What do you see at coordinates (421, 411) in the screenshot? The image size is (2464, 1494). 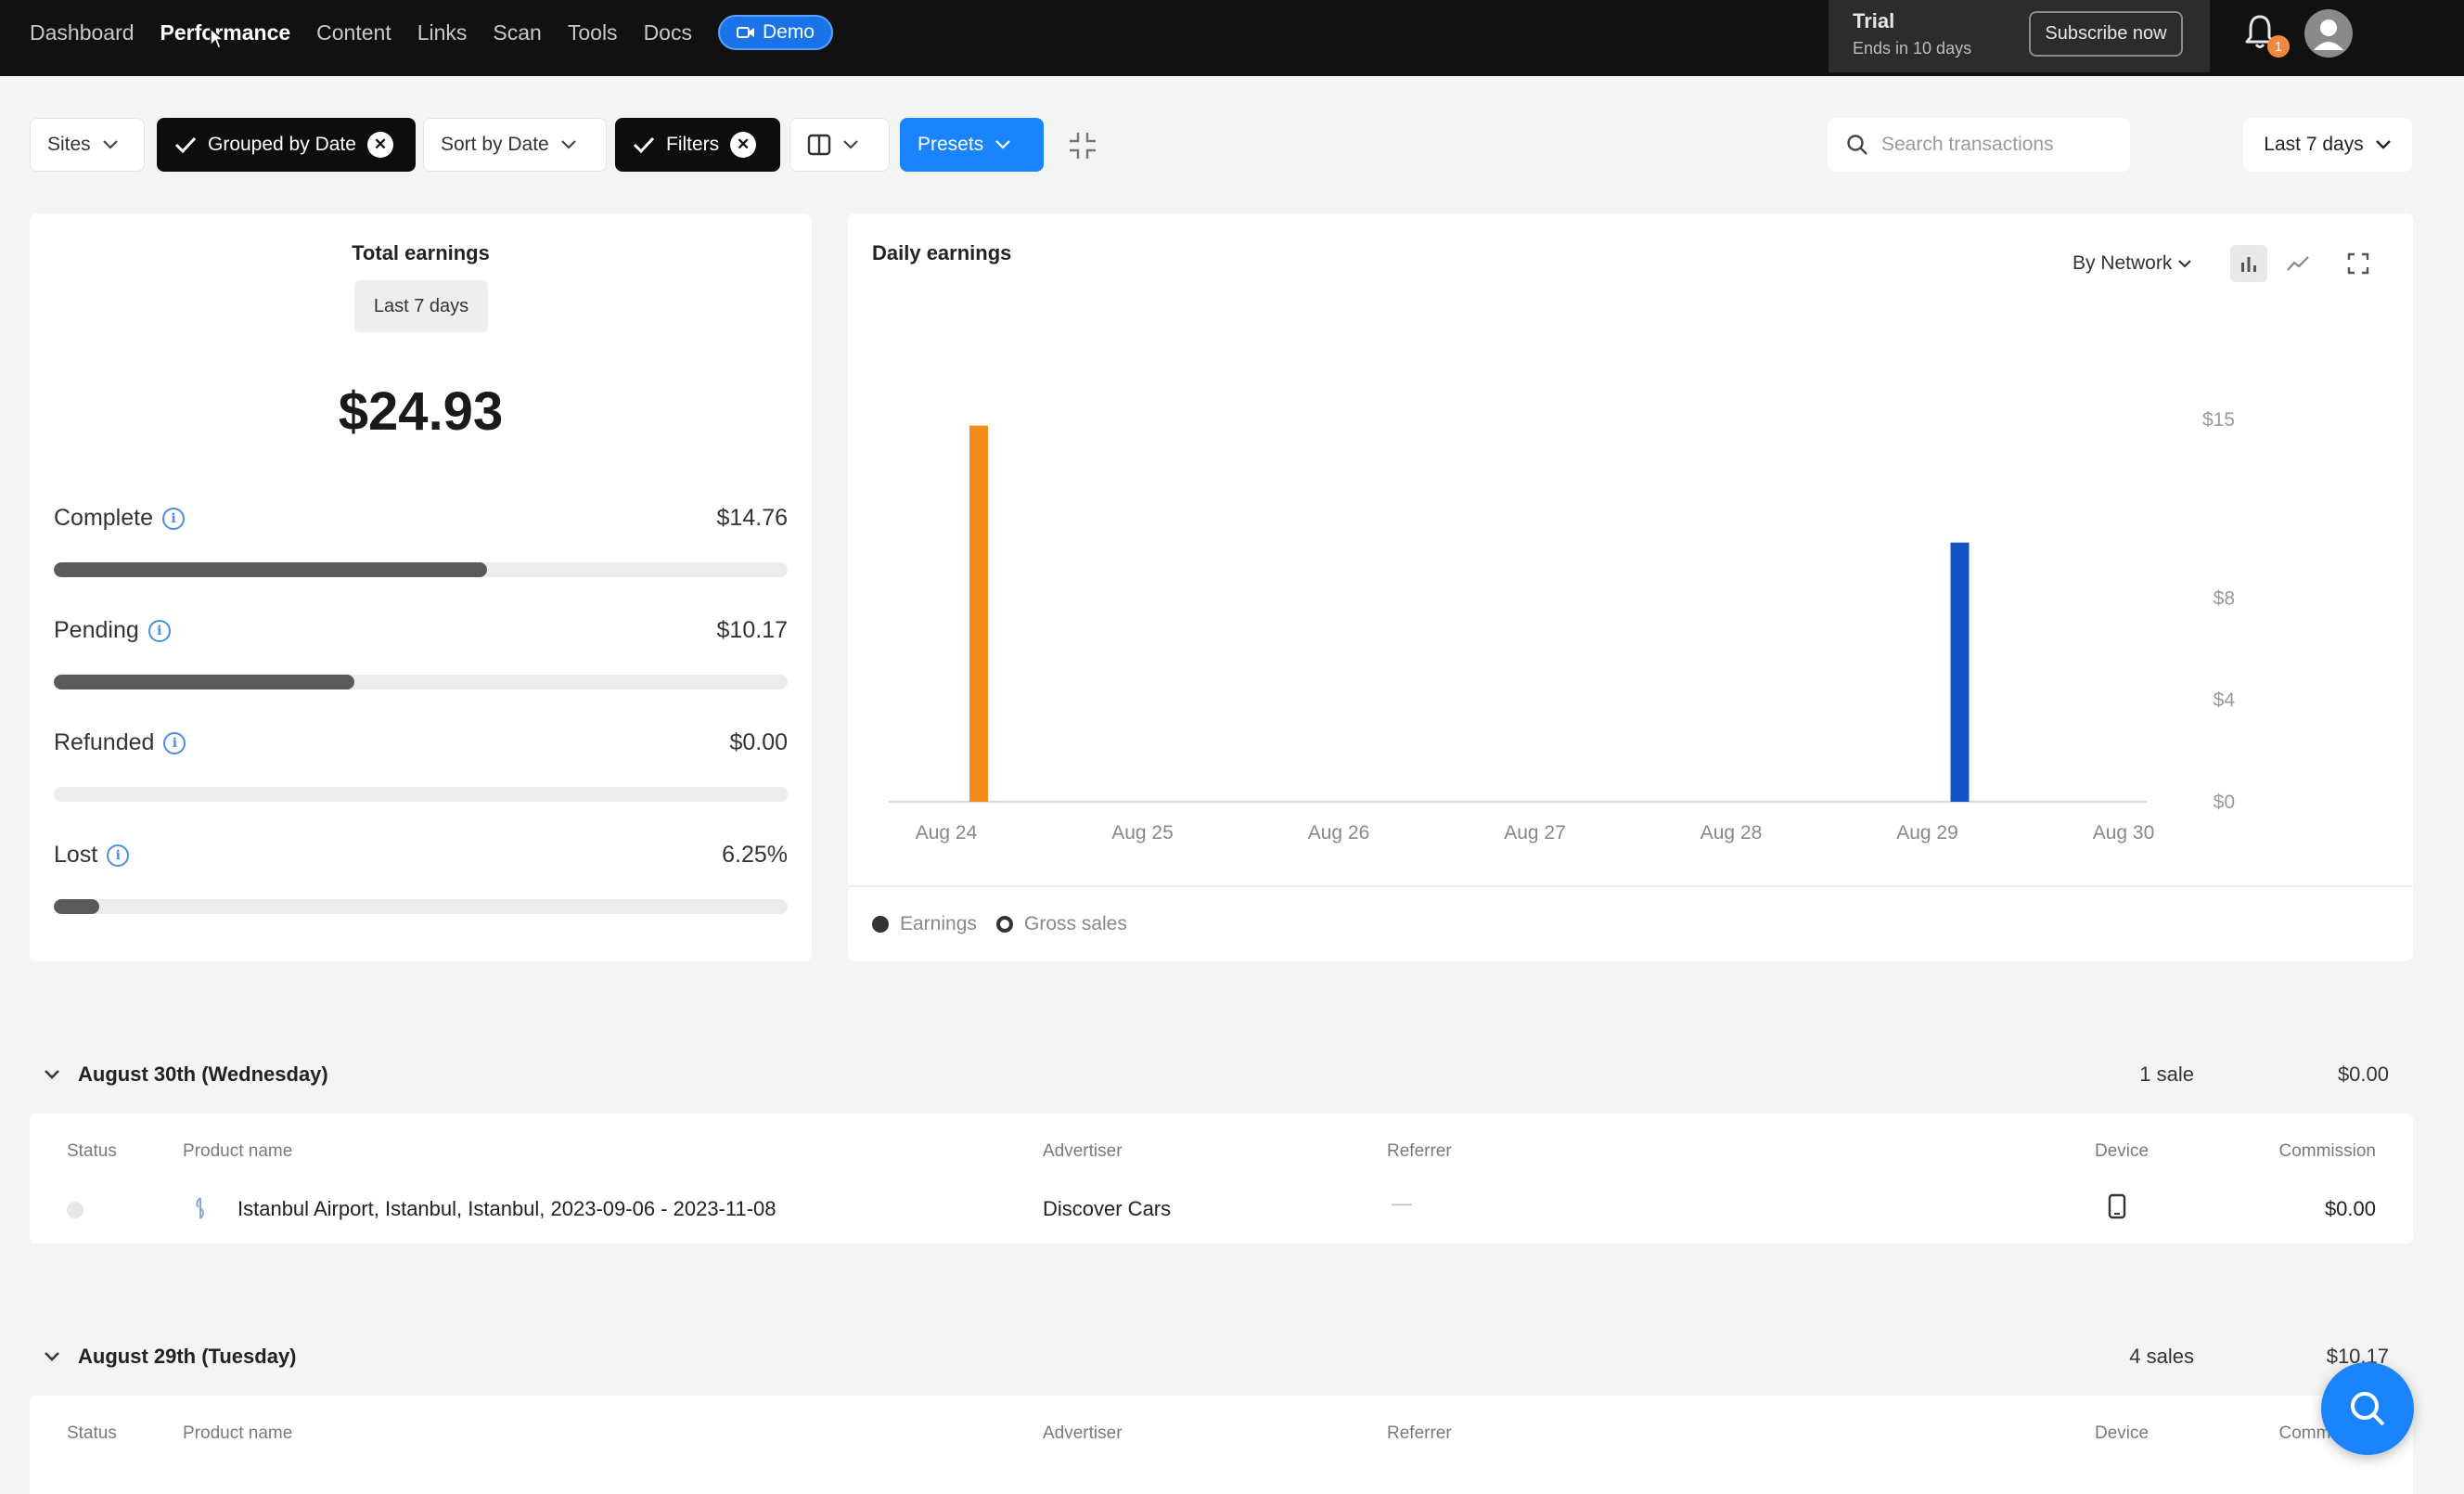 I see `total-earnings-amount: $24.93` at bounding box center [421, 411].